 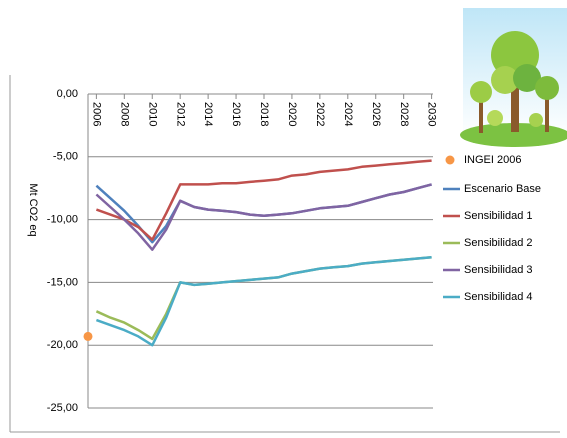 What do you see at coordinates (450, 160) in the screenshot?
I see `legend-marker` at bounding box center [450, 160].